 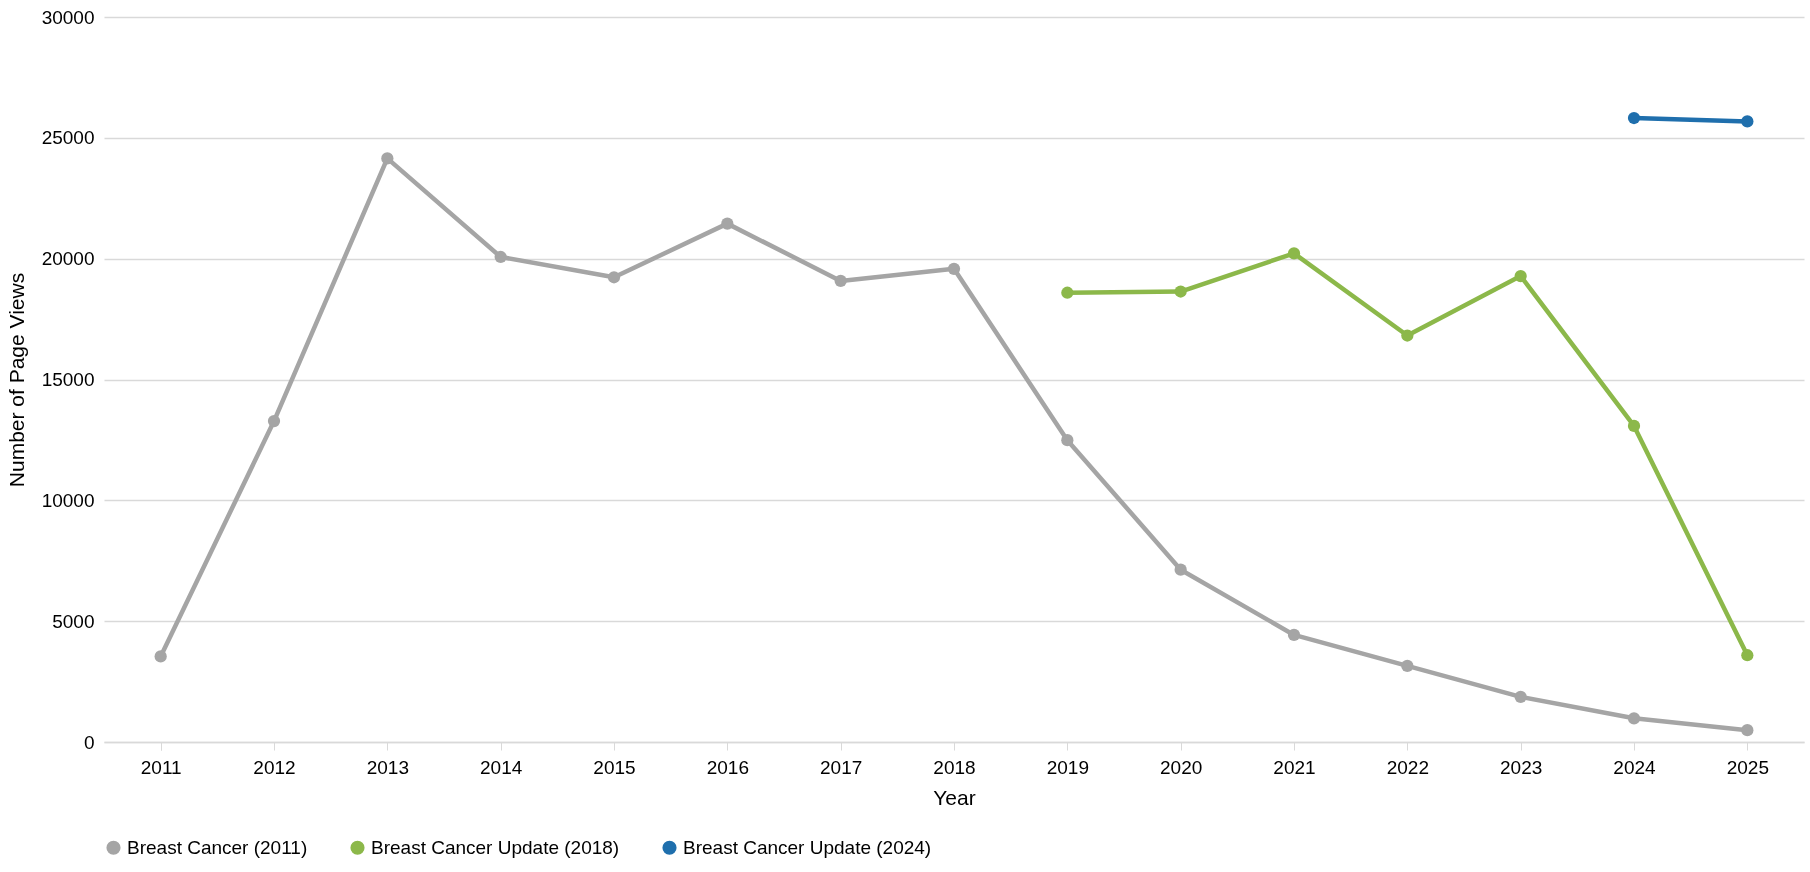 What do you see at coordinates (614, 767) in the screenshot?
I see `x-tick-label: 2015` at bounding box center [614, 767].